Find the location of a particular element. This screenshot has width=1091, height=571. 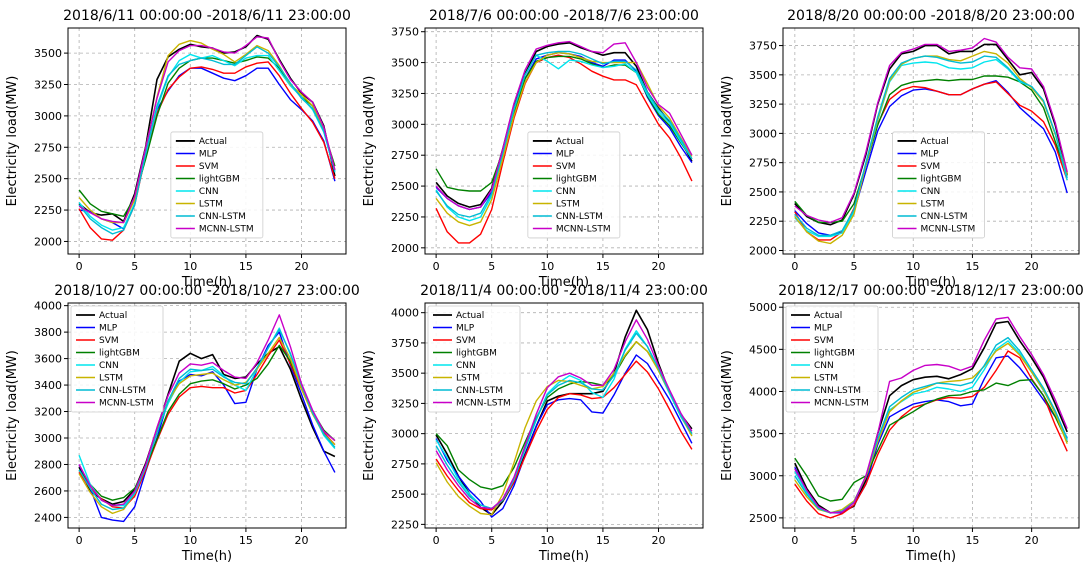

chart-title: 2018/10/27 00:00:00 -2018/10/27 23:00:00 is located at coordinates (207, 291).